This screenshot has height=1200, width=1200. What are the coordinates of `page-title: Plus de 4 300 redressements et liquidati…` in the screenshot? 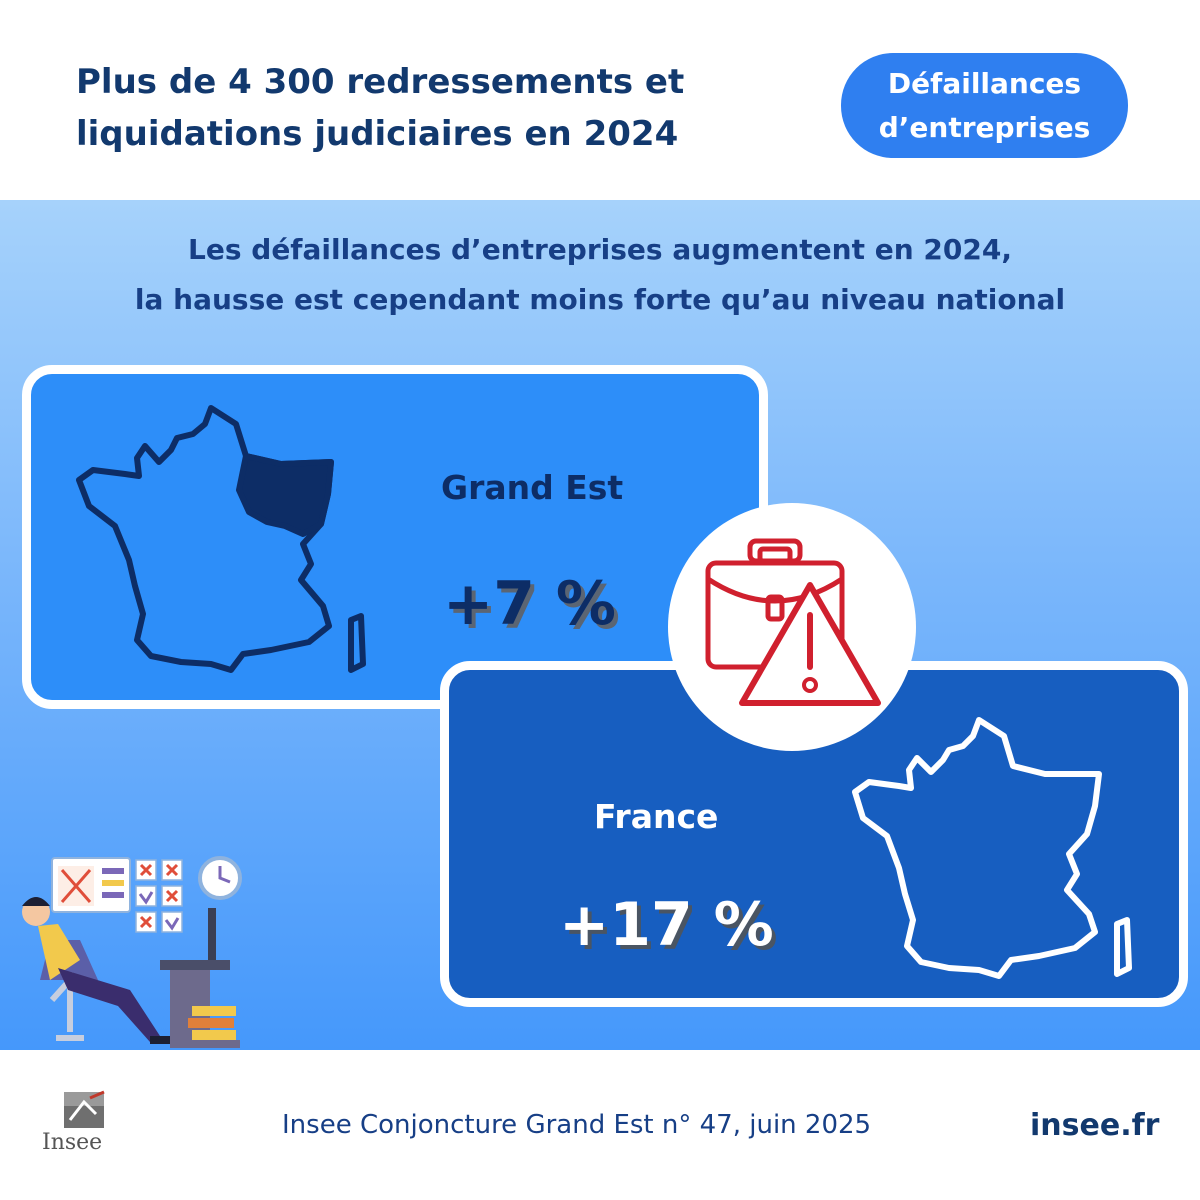 It's located at (426, 108).